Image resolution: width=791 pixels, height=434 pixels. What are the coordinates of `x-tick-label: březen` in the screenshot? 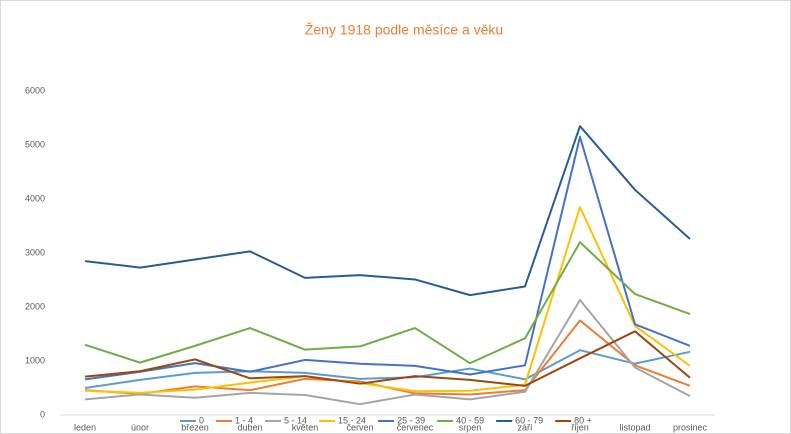 It's located at (195, 427).